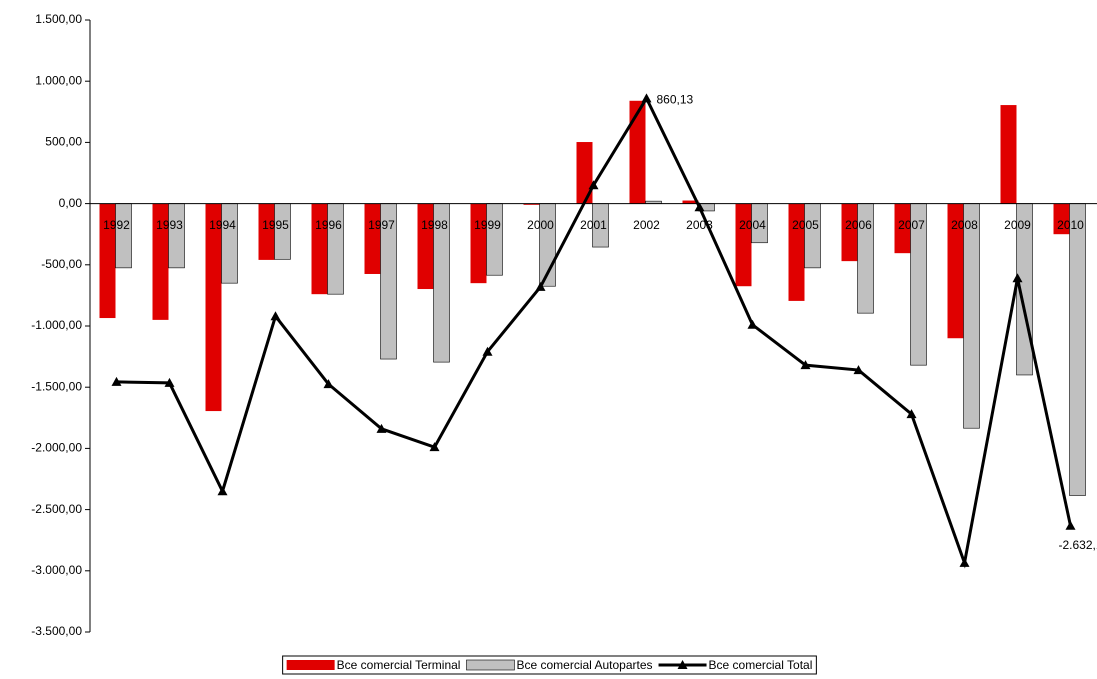  I want to click on x-tick-label: 2007, so click(911, 225).